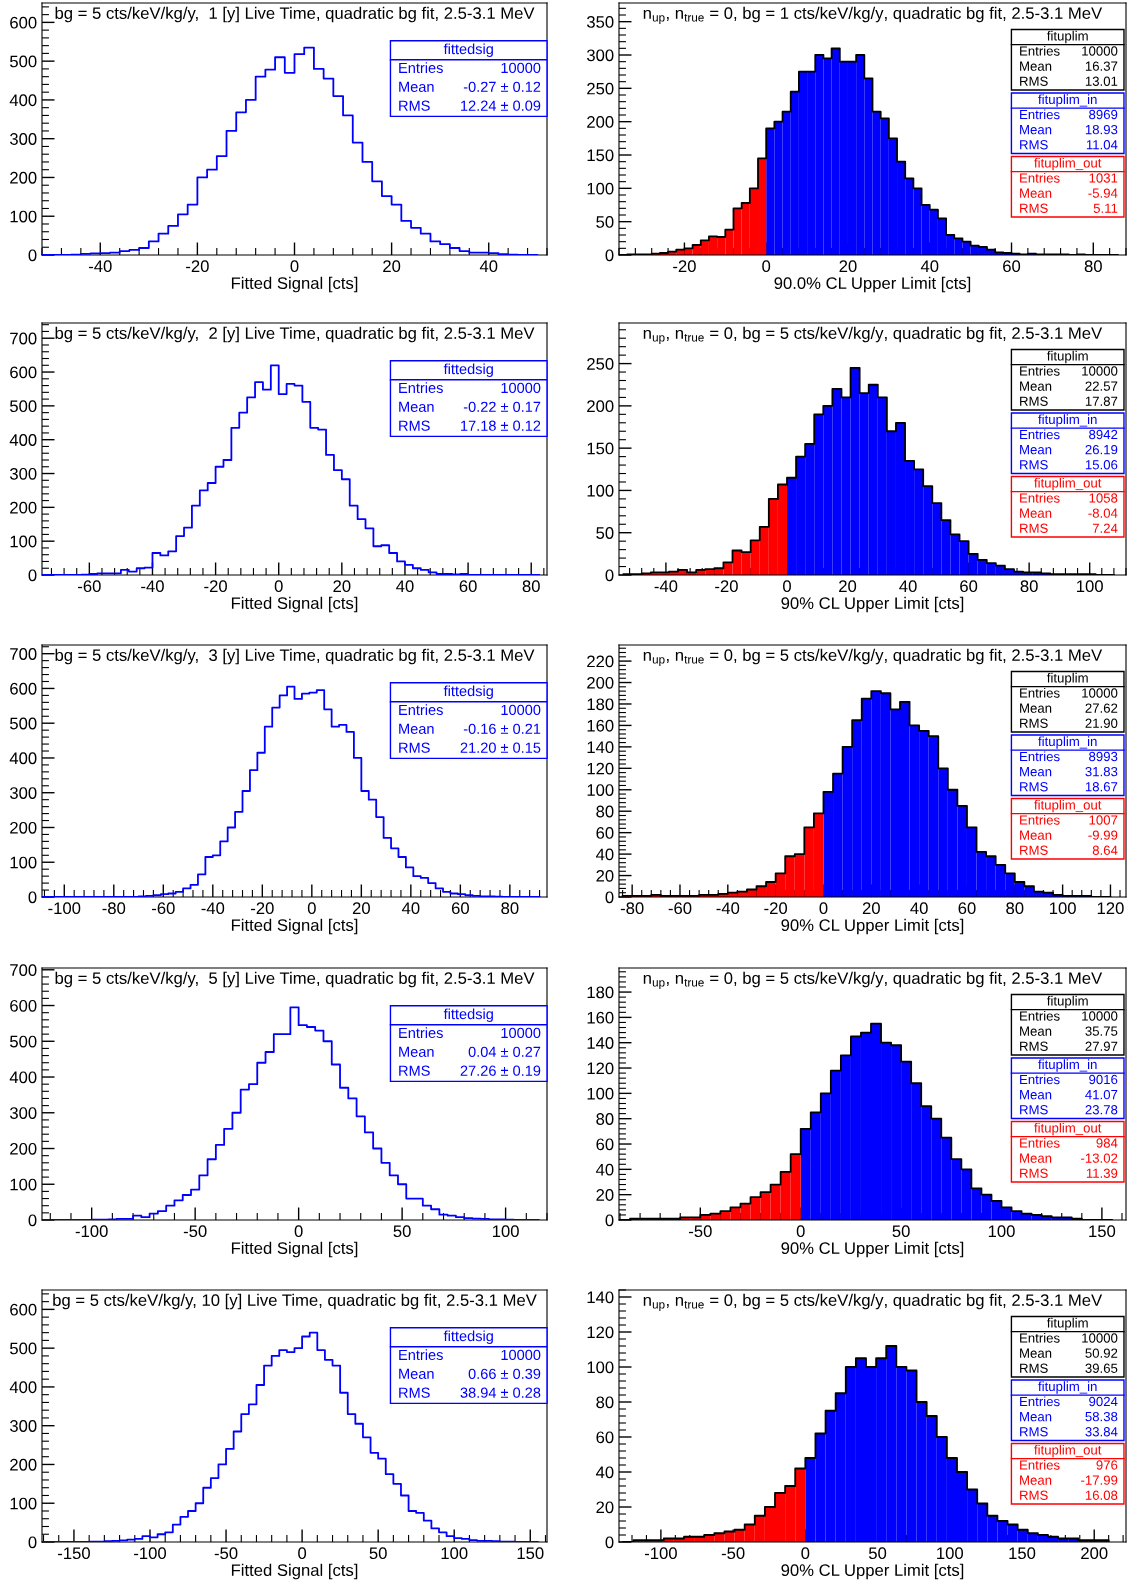 The height and width of the screenshot is (1595, 1137). What do you see at coordinates (470, 86) in the screenshot?
I see `text: Entries 10000 Mean -0.27 ± 0.12 RMS 12.24 ± 0.09` at bounding box center [470, 86].